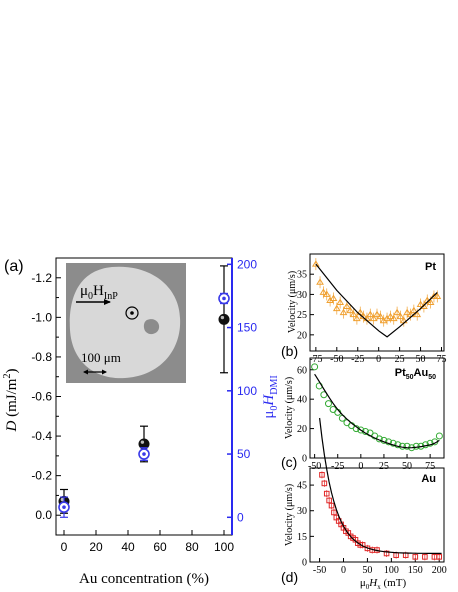  I want to click on a-xtick-label: 80, so click(192, 547).